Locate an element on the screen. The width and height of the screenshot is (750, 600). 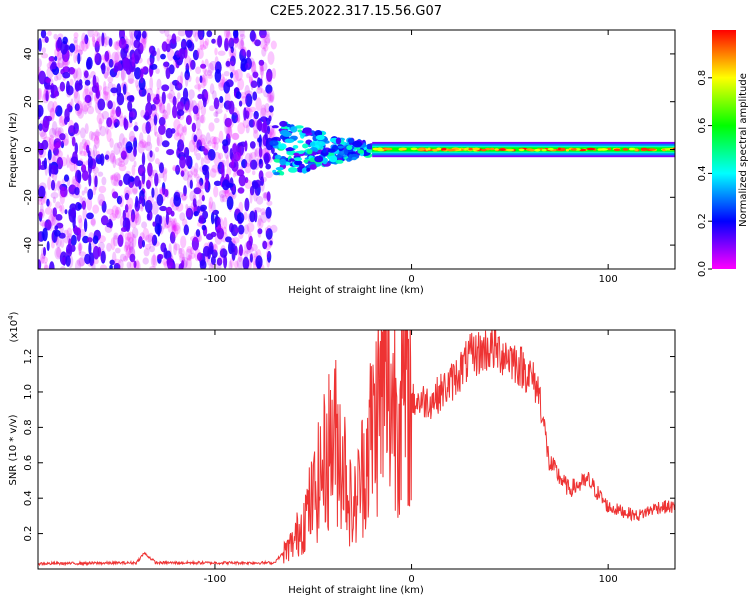
colorbar-tick-label: 0.6 is located at coordinates (702, 126).